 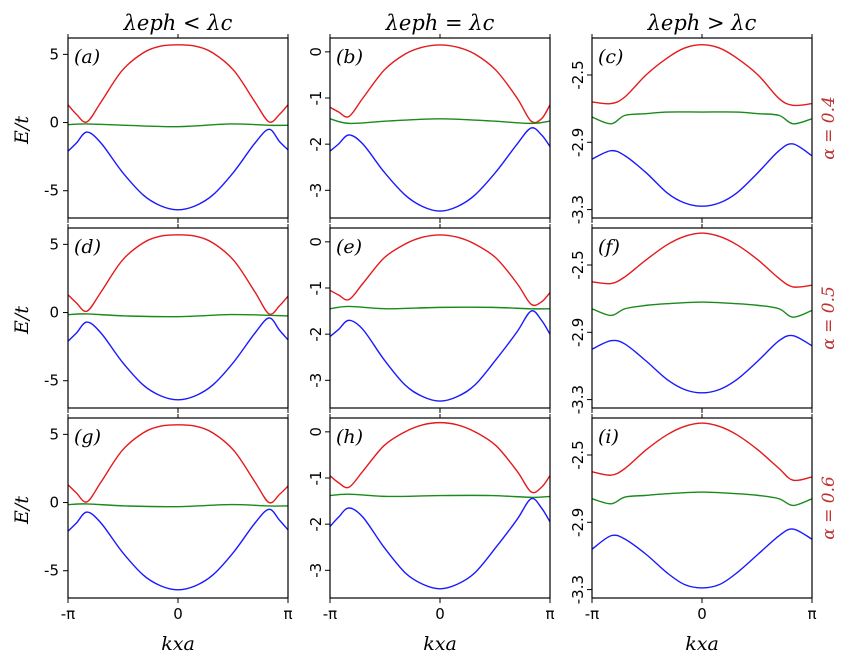 I want to click on x-axis-label-2: kxa, so click(x=440, y=644).